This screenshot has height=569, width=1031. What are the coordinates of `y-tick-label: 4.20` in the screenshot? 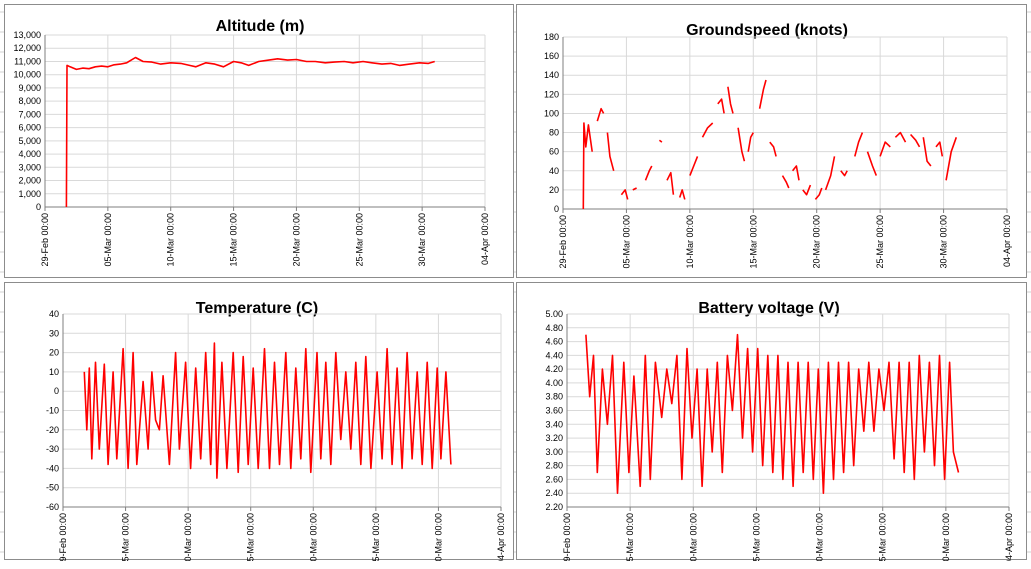 It's located at (554, 369).